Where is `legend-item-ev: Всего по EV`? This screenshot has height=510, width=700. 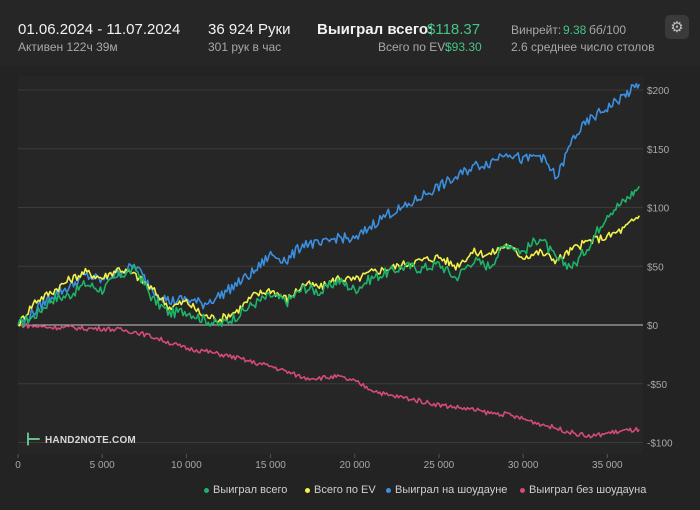 legend-item-ev: Всего по EV is located at coordinates (340, 490).